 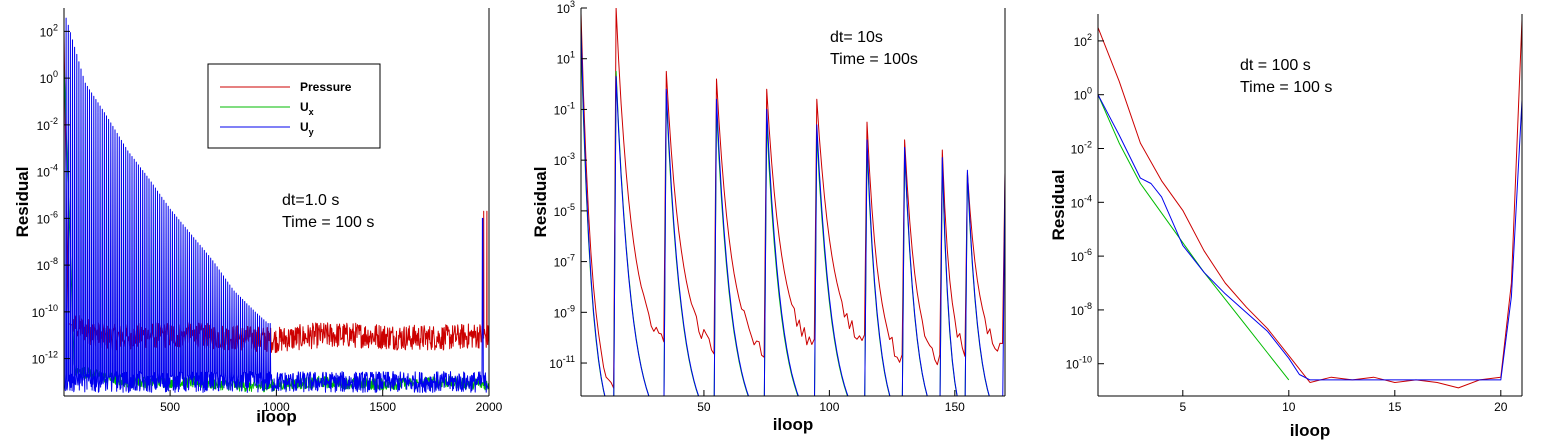 I want to click on y-tick-label: 10⁻¹, so click(x=564, y=108).